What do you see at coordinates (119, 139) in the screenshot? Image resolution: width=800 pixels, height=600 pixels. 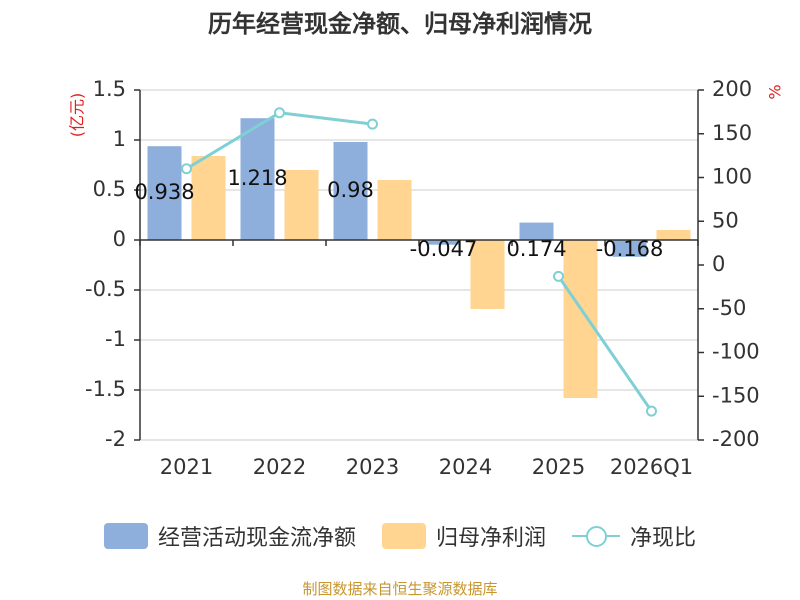 I see `left-tick-label: 1` at bounding box center [119, 139].